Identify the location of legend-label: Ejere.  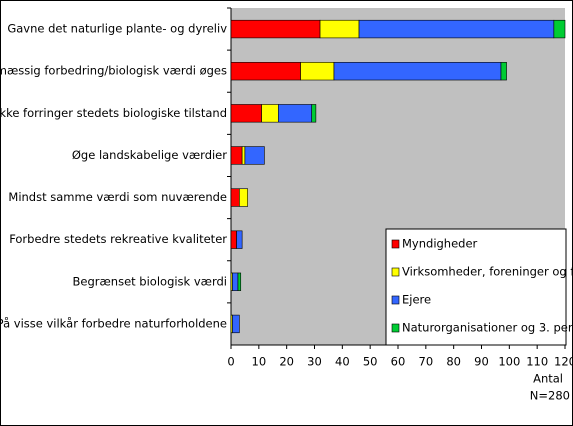
(416, 300).